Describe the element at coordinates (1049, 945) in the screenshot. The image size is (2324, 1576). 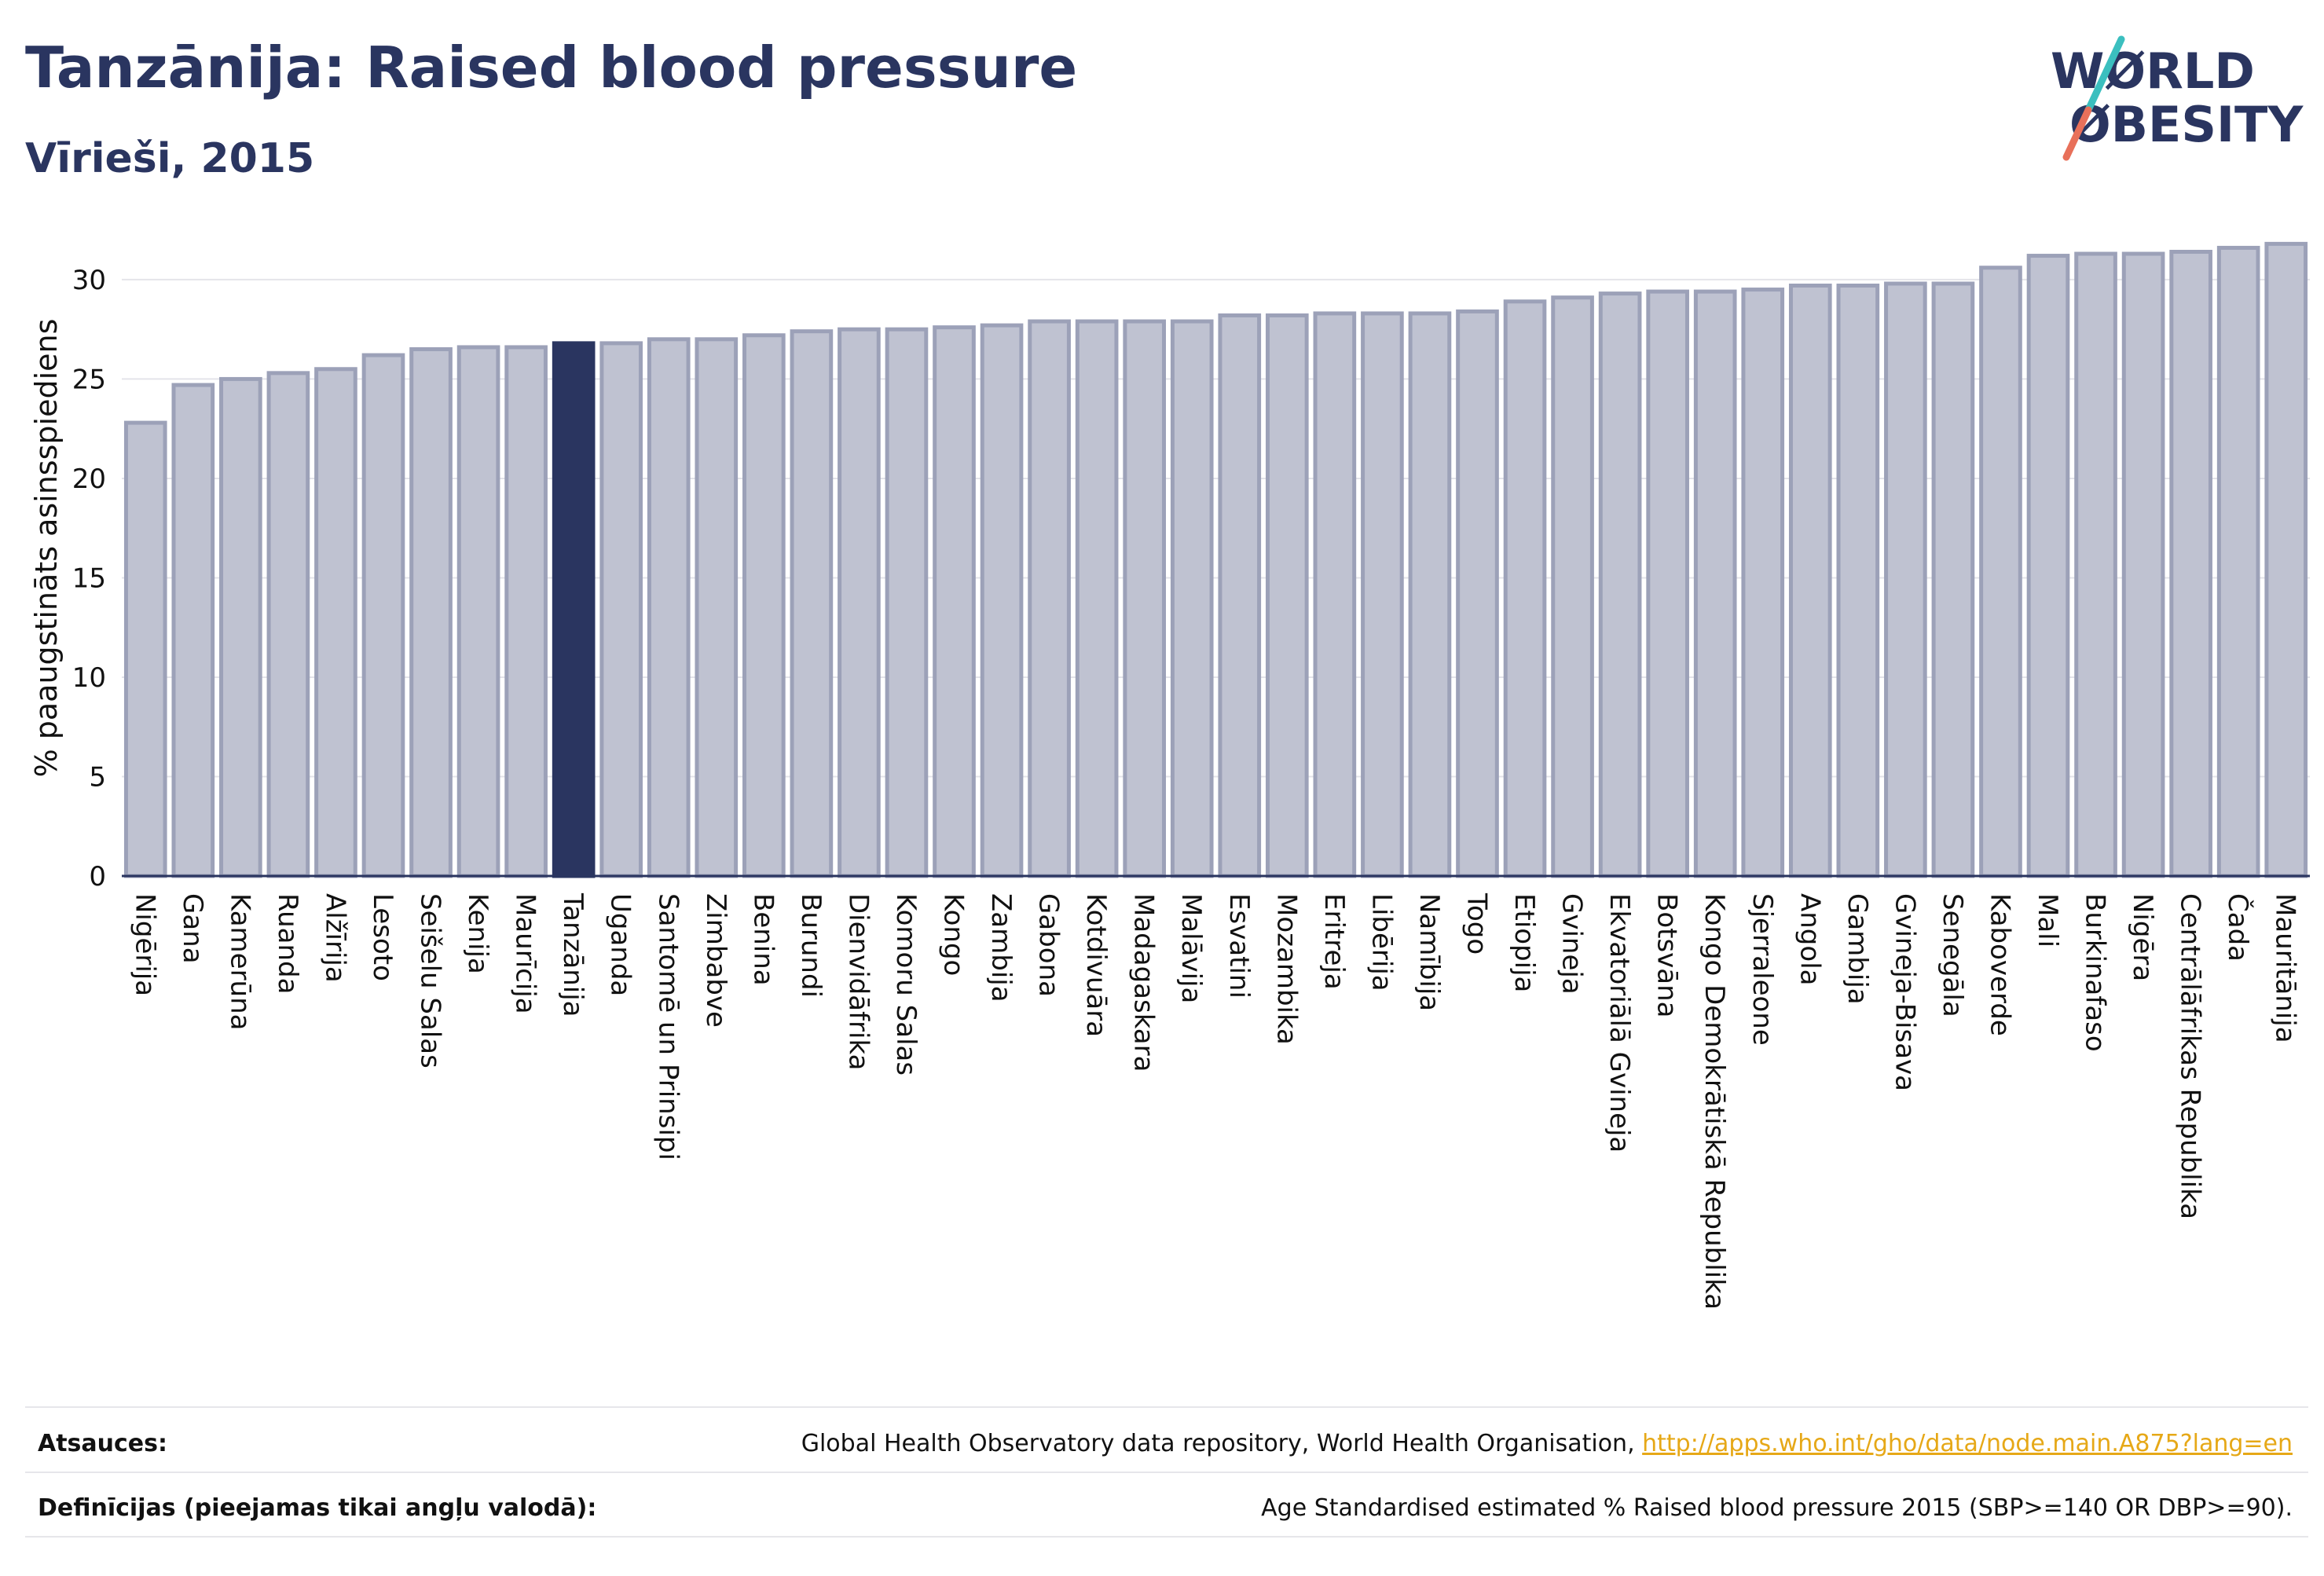
I see `x-tick-label: Gabona` at that location.